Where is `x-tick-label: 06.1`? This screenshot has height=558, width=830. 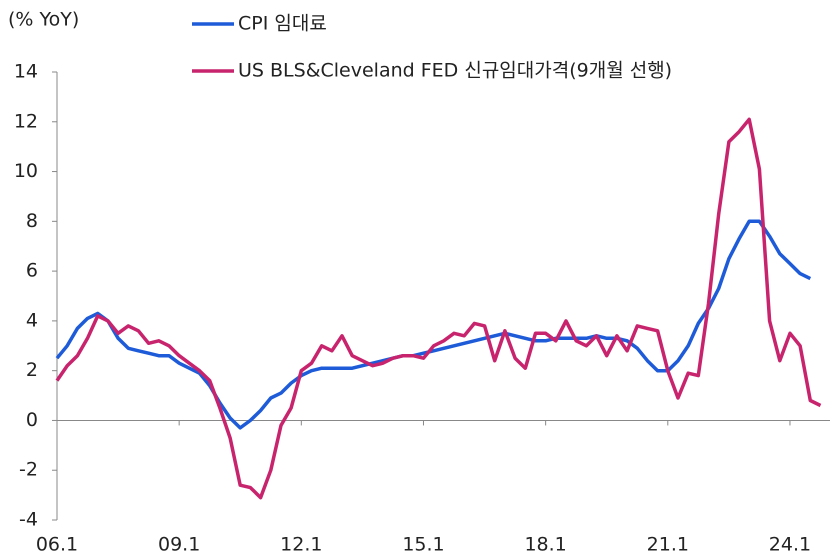 x-tick-label: 06.1 is located at coordinates (57, 545).